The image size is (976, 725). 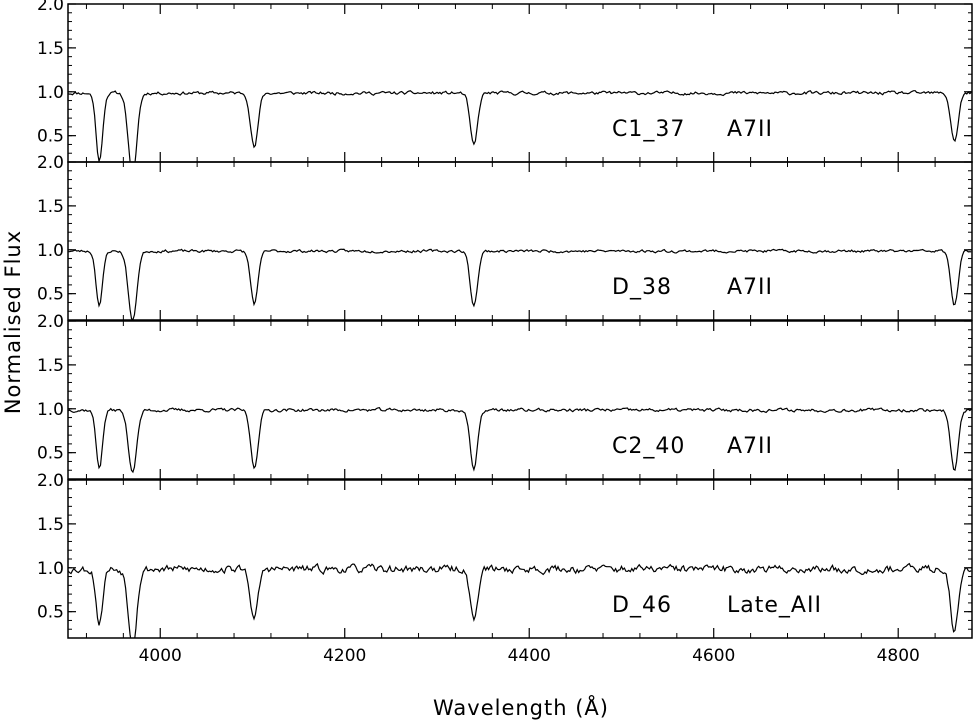 I want to click on x-axis-title: Wavelength (Å), so click(x=521, y=707).